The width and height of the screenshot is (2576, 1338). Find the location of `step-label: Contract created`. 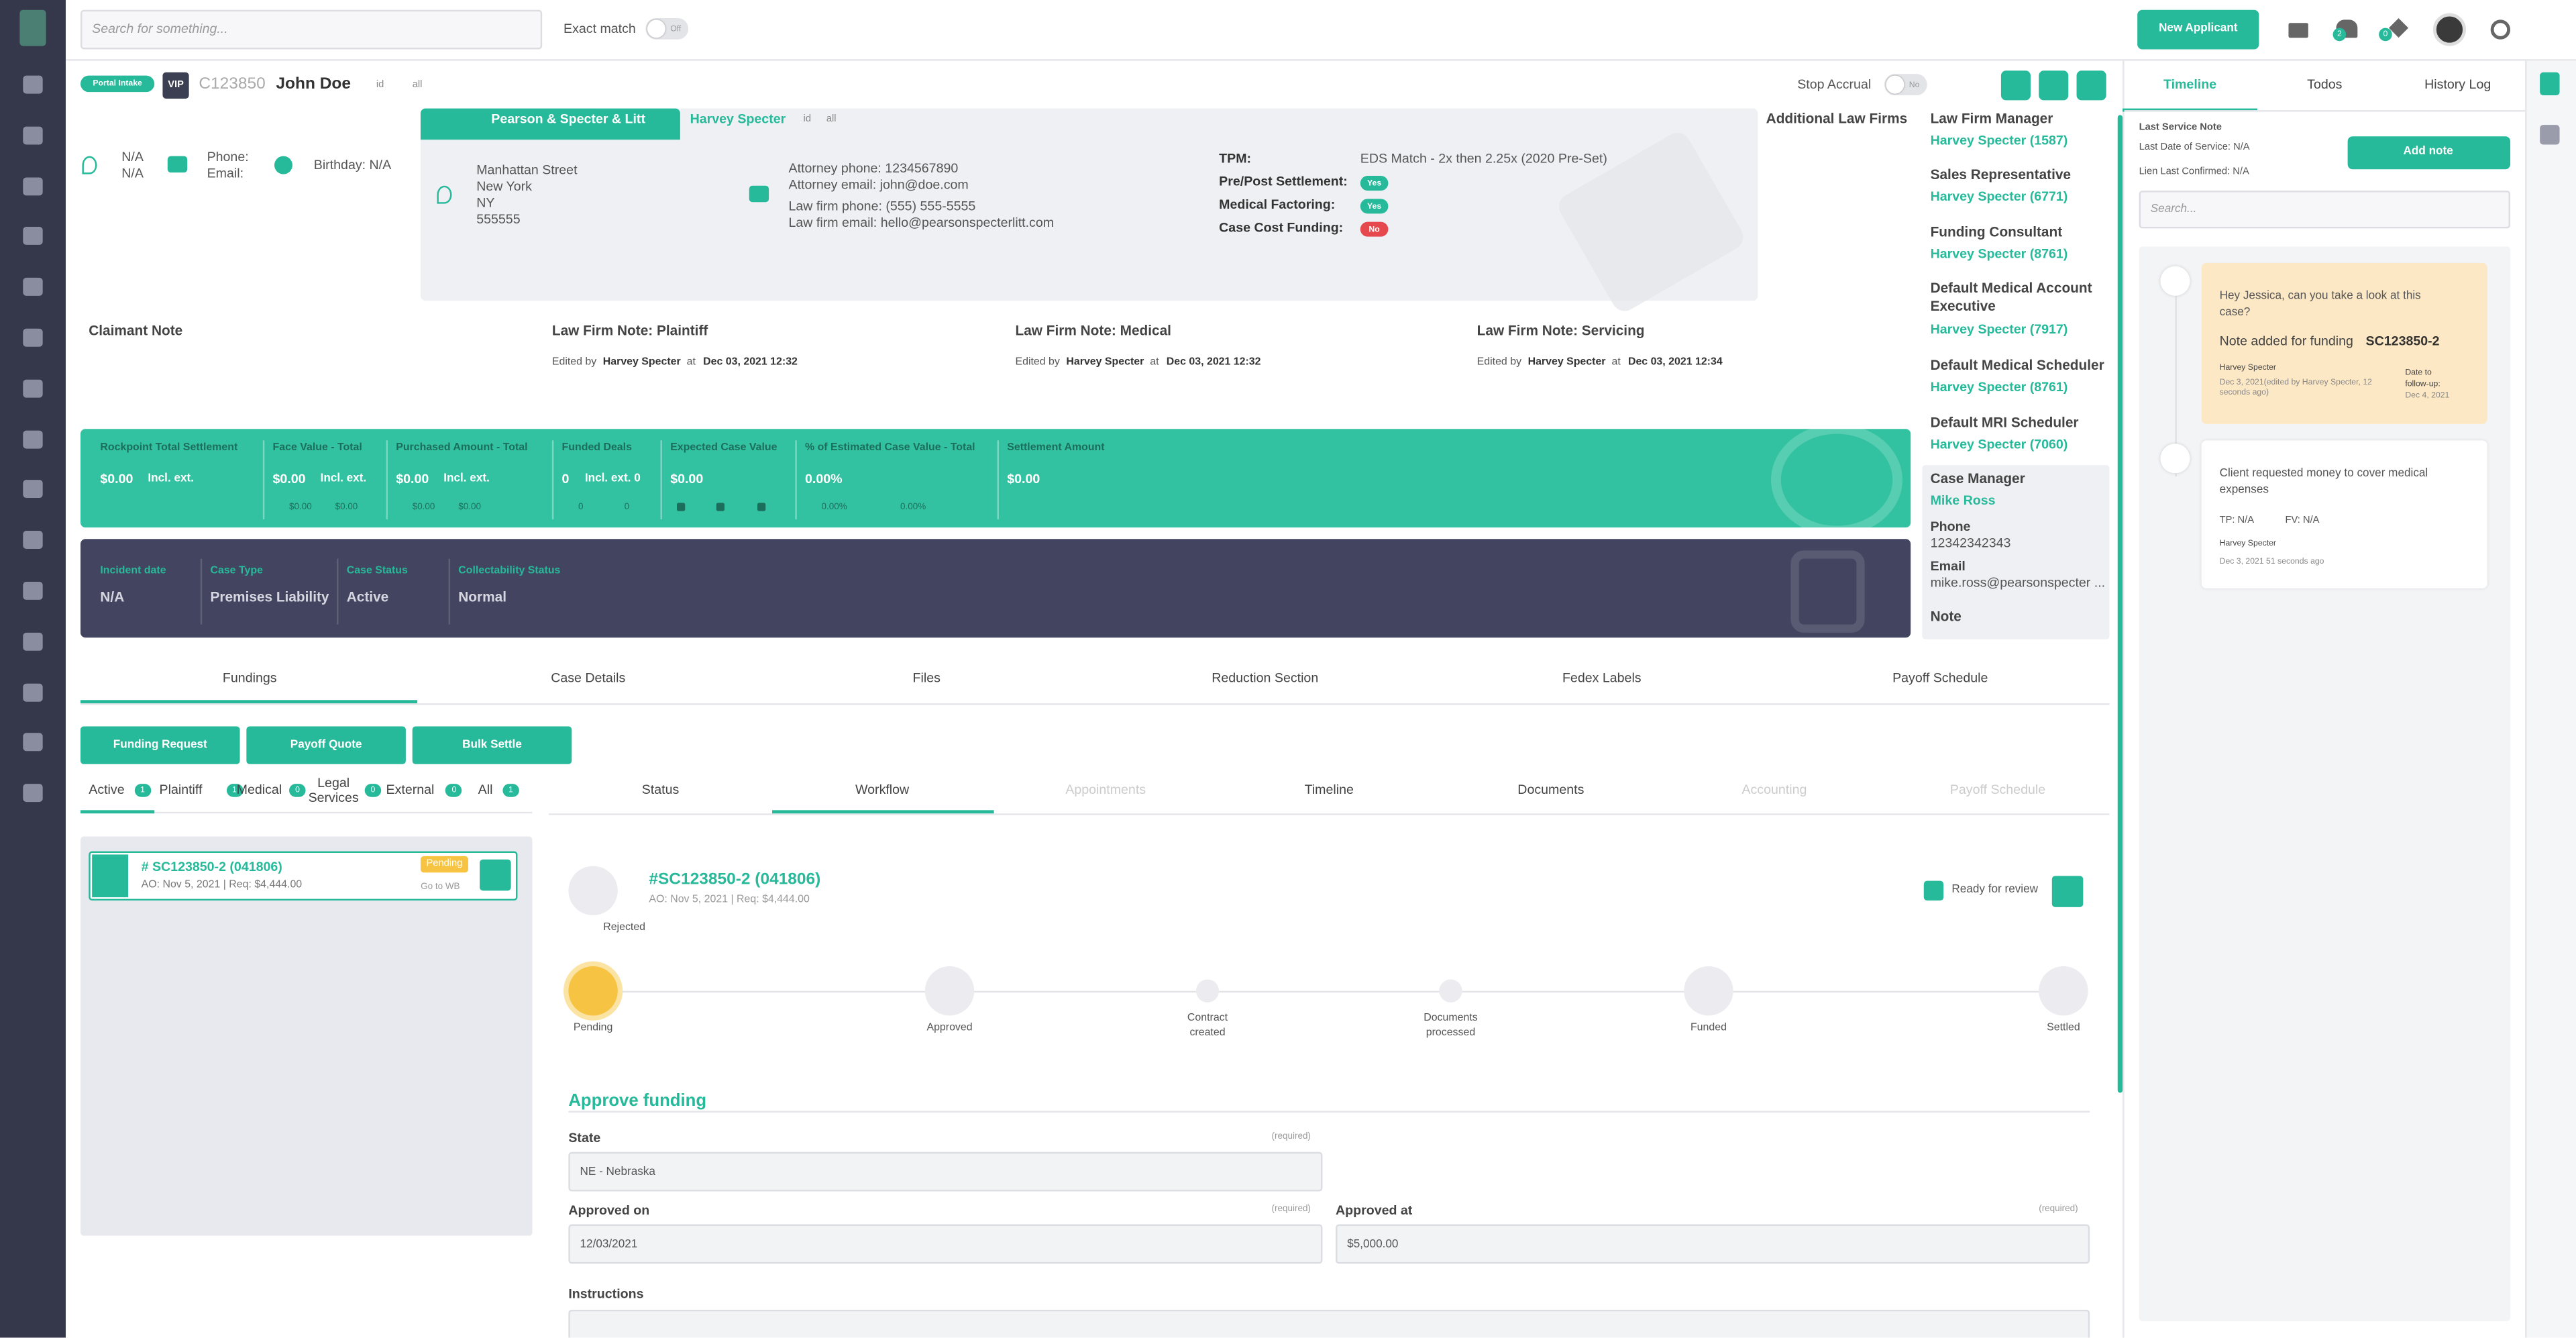

step-label: Contract created is located at coordinates (1207, 1024).